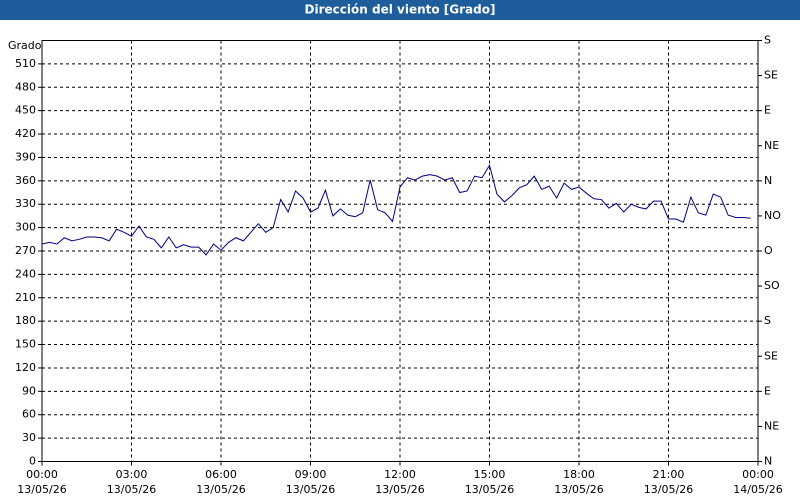  What do you see at coordinates (25, 203) in the screenshot?
I see `y-tick-label: 330` at bounding box center [25, 203].